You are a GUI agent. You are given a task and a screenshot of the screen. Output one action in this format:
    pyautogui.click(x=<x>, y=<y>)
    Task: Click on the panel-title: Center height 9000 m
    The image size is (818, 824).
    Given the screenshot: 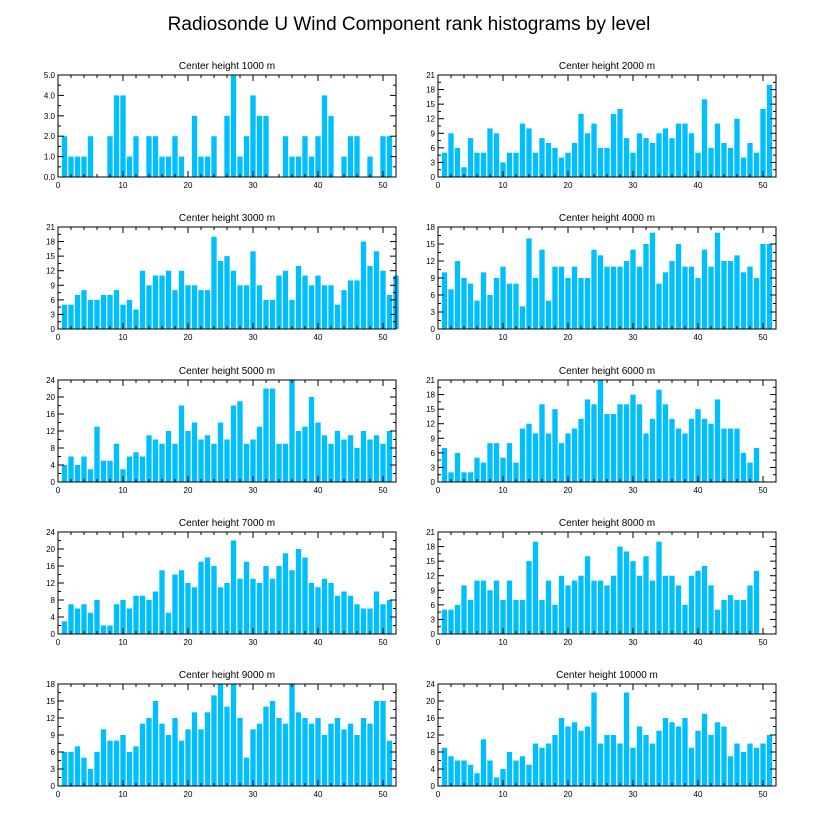 What is the action you would take?
    pyautogui.click(x=227, y=675)
    